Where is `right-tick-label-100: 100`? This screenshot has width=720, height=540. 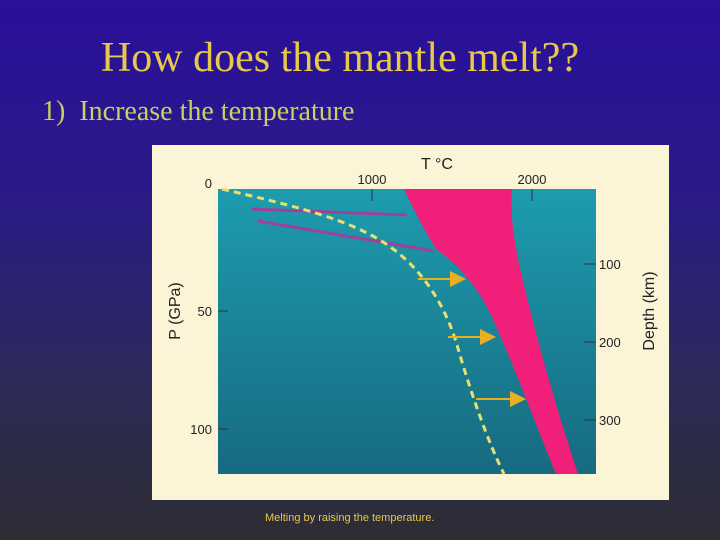
right-tick-label-100: 100 is located at coordinates (610, 264).